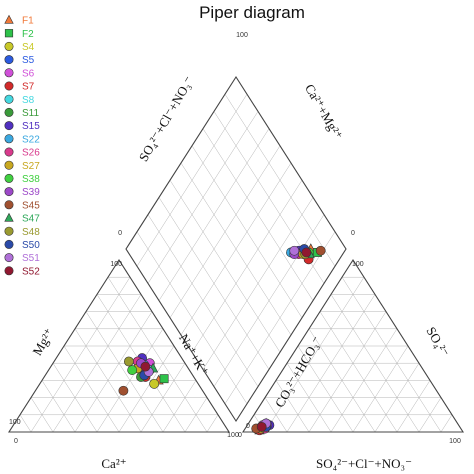 The height and width of the screenshot is (474, 474). What do you see at coordinates (9, 217) in the screenshot?
I see `legend-marker-s47` at bounding box center [9, 217].